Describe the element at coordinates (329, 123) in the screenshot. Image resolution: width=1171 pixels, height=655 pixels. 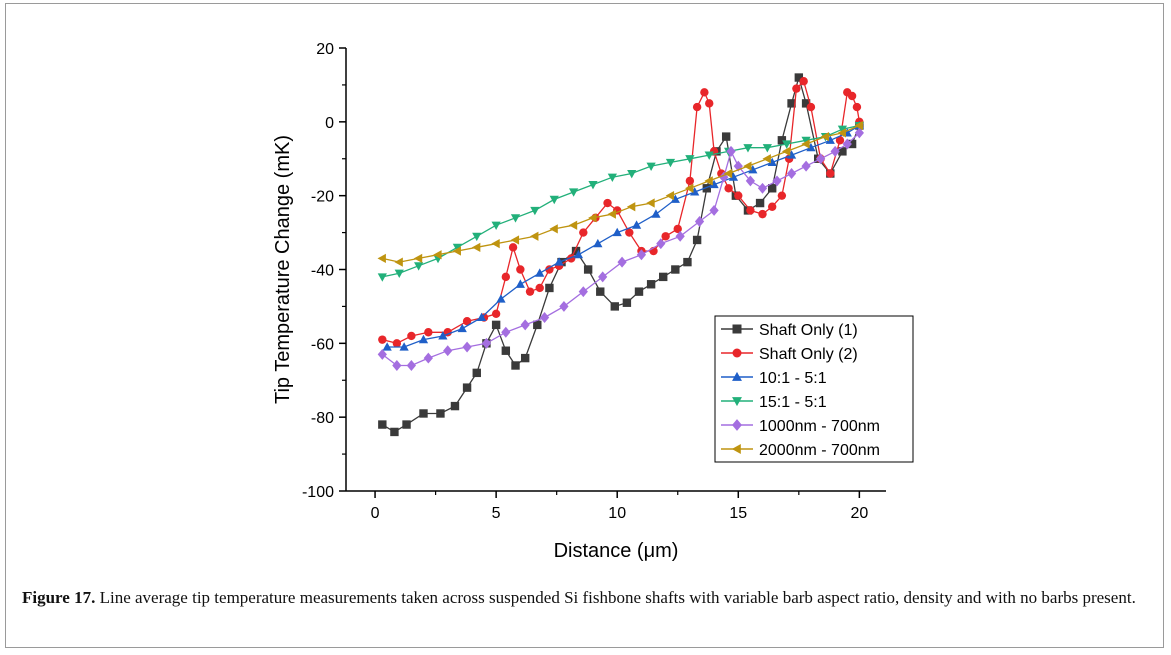
I see `y-tick-label: 0` at that location.